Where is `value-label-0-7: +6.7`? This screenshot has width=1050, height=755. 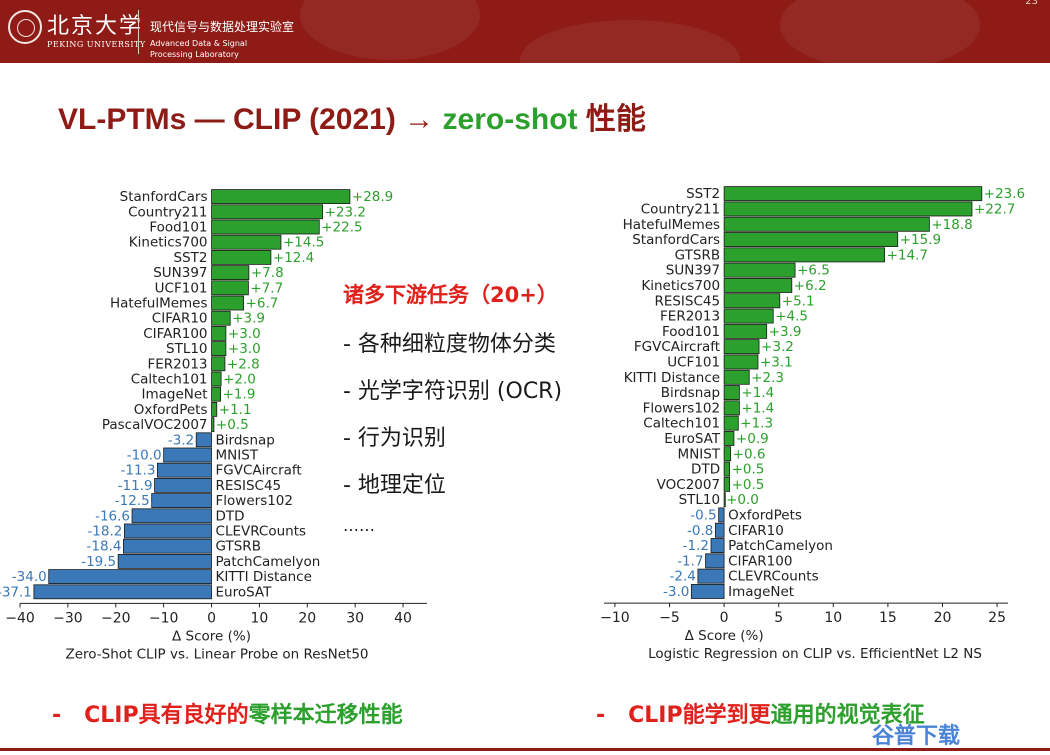
value-label-0-7: +6.7 is located at coordinates (262, 304).